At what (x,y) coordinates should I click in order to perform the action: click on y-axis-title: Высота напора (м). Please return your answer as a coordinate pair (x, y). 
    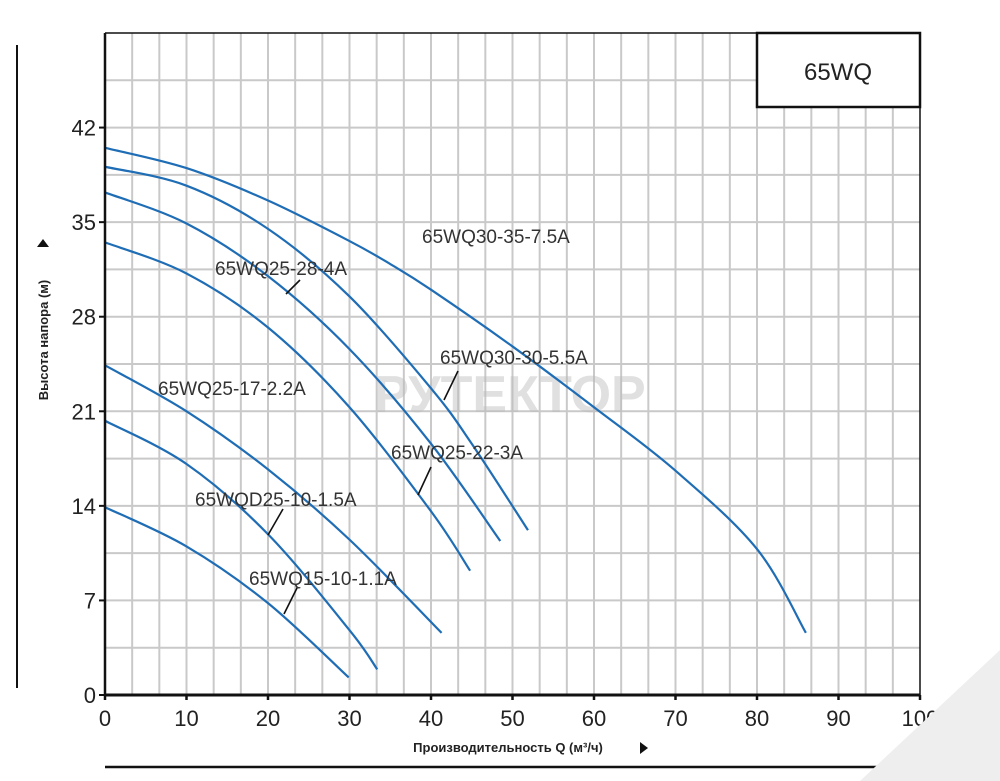
    Looking at the image, I should click on (43, 340).